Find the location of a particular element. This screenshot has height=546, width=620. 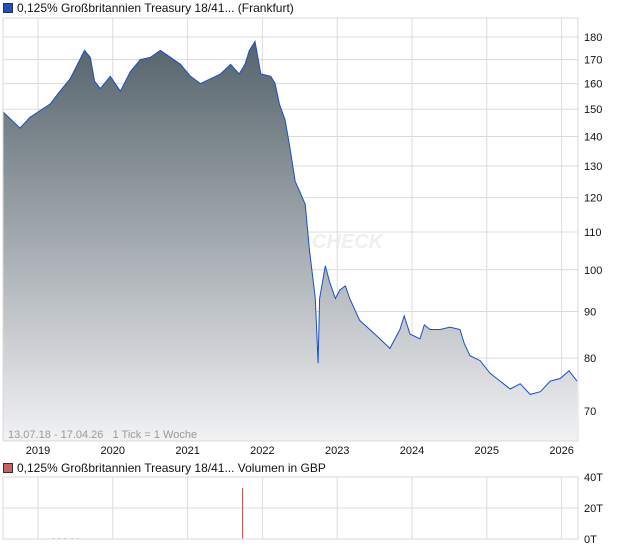

volume-frame is located at coordinates (290, 508).